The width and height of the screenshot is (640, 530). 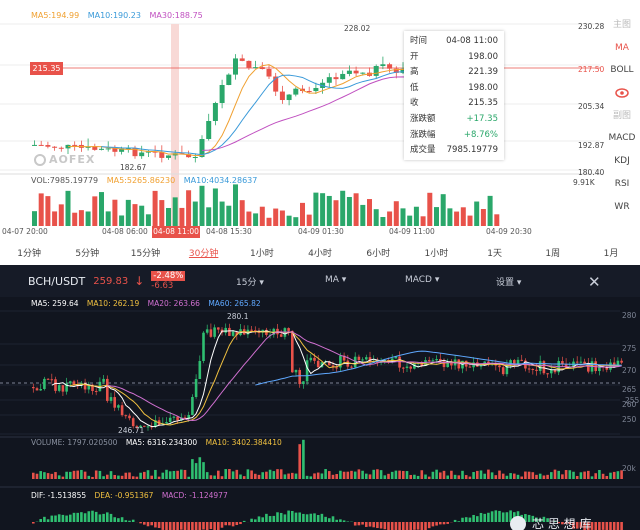 What do you see at coordinates (203, 254) in the screenshot?
I see `interval-30min: 30分钟` at bounding box center [203, 254].